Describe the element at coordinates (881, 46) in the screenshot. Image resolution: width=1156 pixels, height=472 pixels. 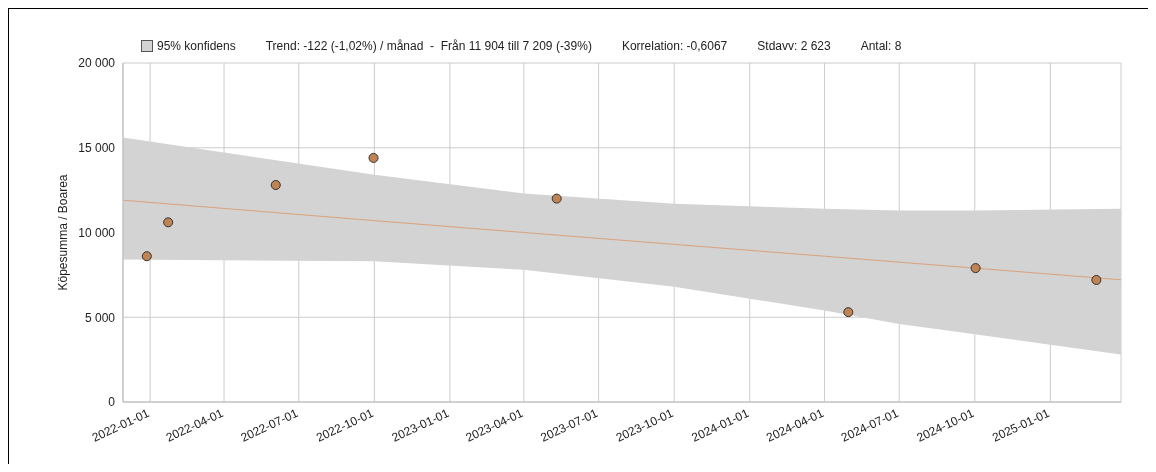
I see `text: Antal: 8` at that location.